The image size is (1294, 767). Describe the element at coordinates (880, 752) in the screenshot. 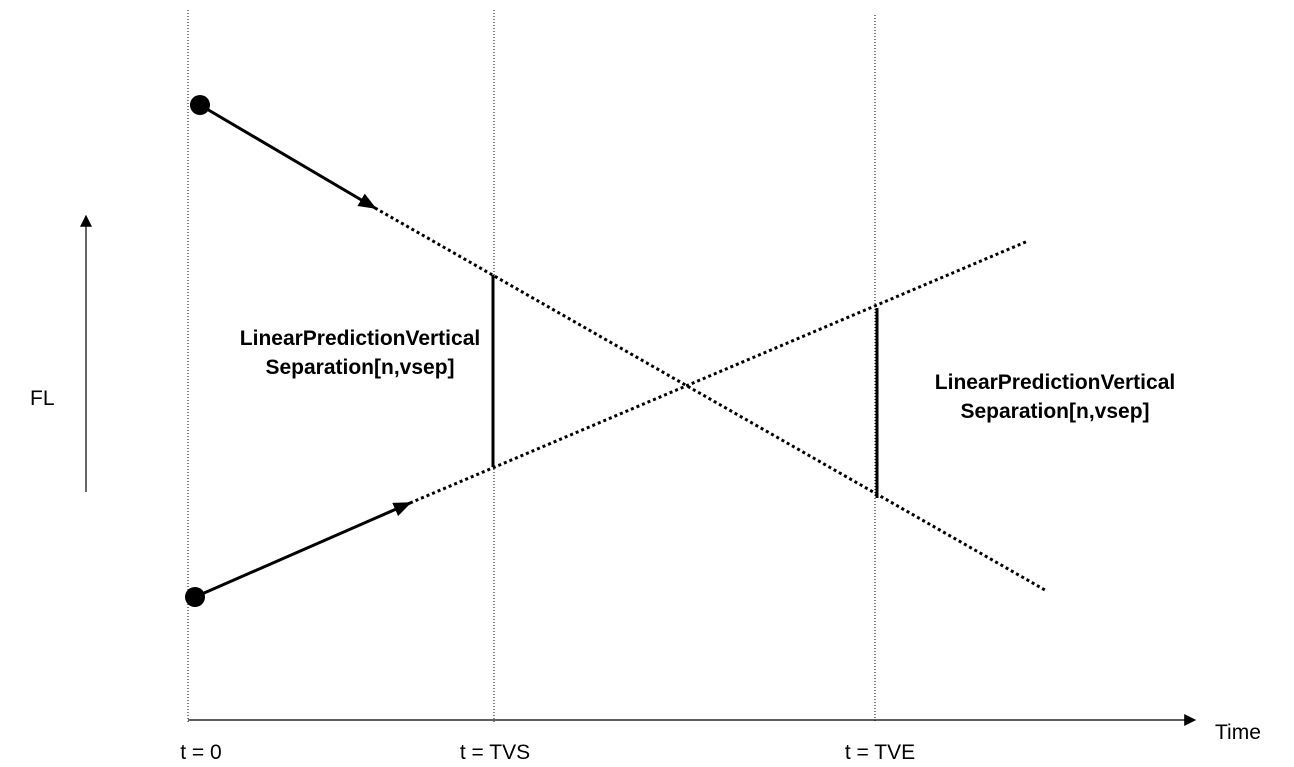

I see `time-marker: t = TVE` at that location.